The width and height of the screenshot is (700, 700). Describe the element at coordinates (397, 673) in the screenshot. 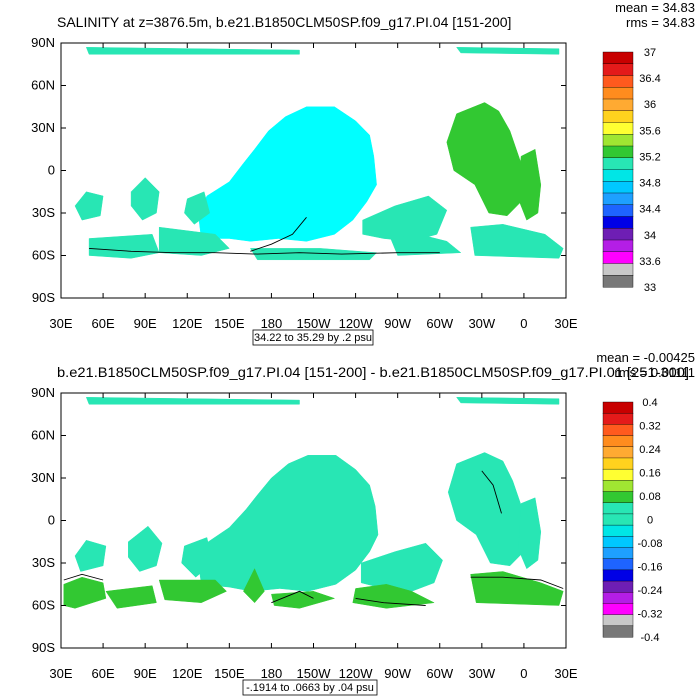

I see `x-tick-label: 90W` at that location.